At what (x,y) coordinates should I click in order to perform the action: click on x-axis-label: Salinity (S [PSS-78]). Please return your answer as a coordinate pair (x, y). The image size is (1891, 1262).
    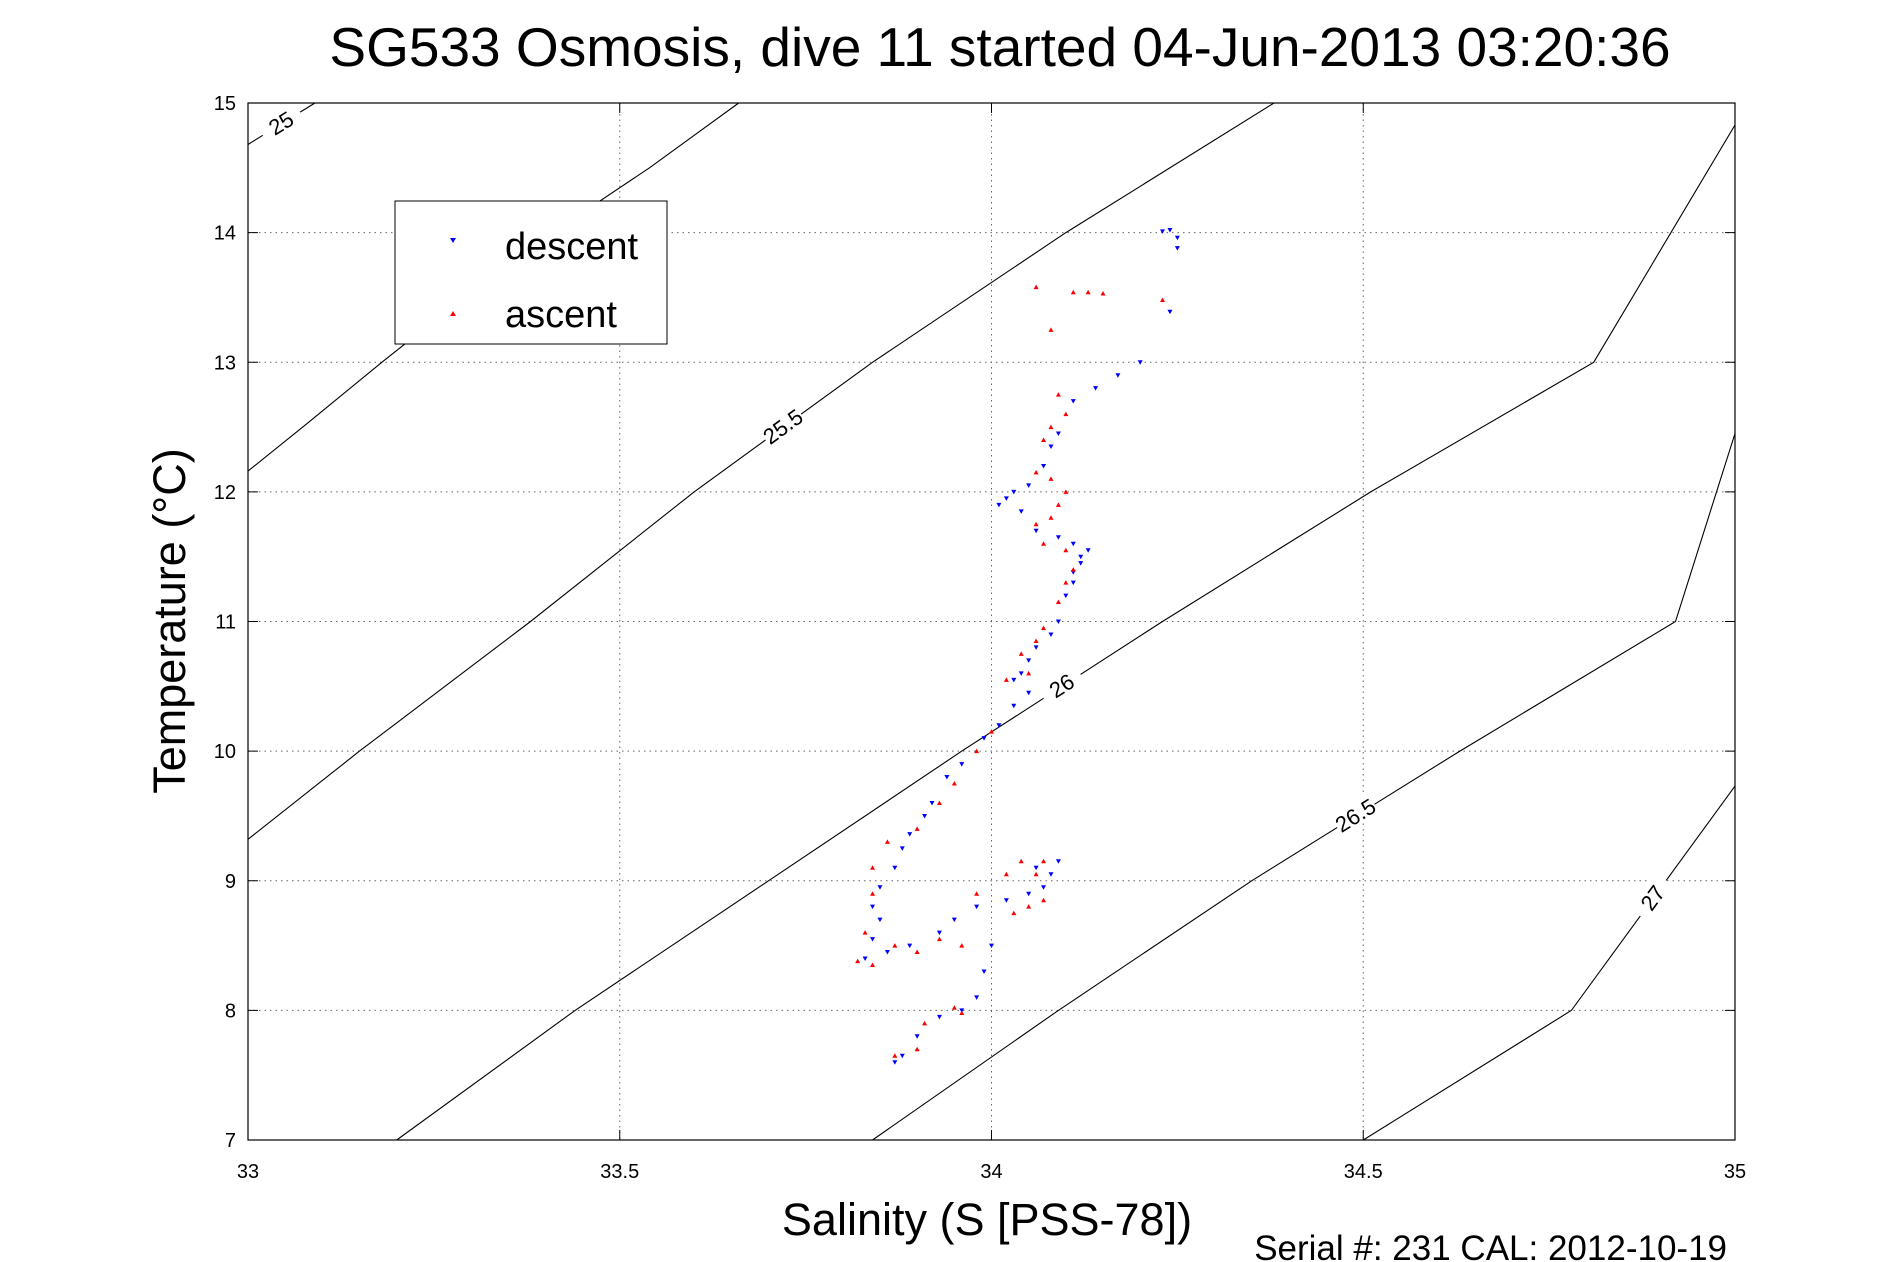
    Looking at the image, I should click on (987, 1219).